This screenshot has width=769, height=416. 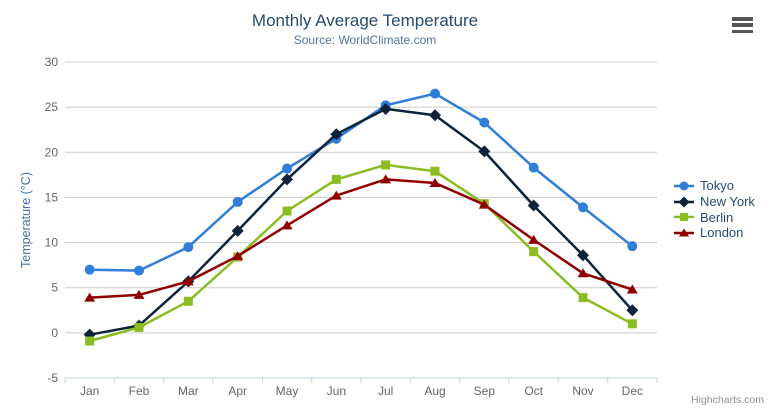 I want to click on legend-item-london: London, so click(x=714, y=233).